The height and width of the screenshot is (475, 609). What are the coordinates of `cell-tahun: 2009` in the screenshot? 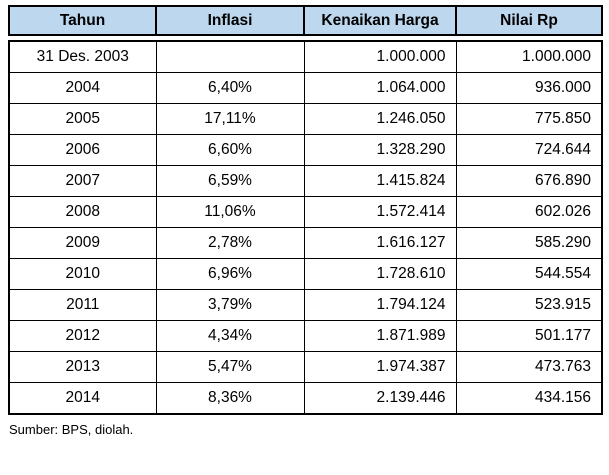 It's located at (82, 243).